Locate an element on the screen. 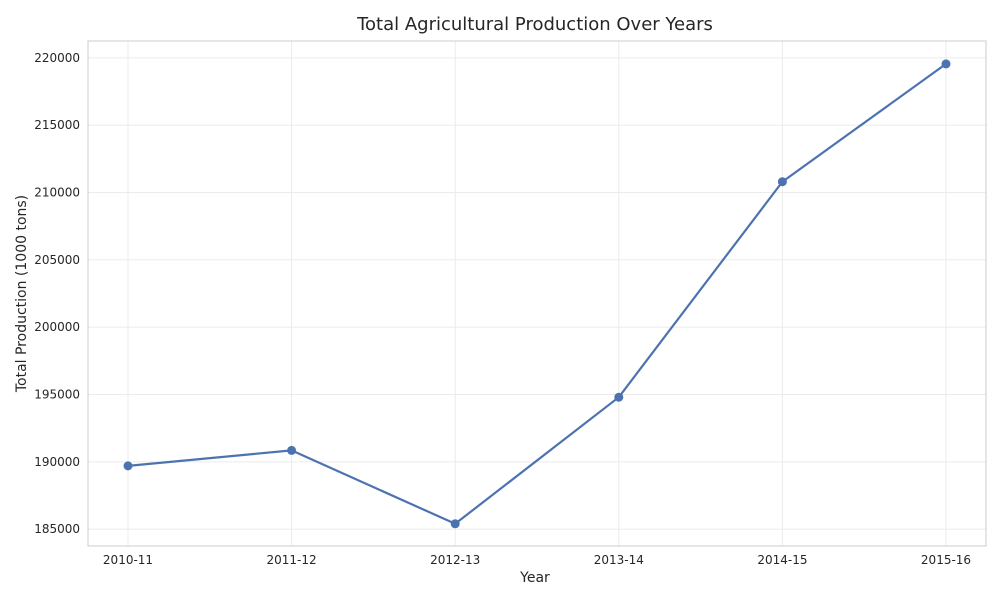 Image resolution: width=1000 pixels, height=604 pixels. y-tick-label: 185000 is located at coordinates (57, 529).